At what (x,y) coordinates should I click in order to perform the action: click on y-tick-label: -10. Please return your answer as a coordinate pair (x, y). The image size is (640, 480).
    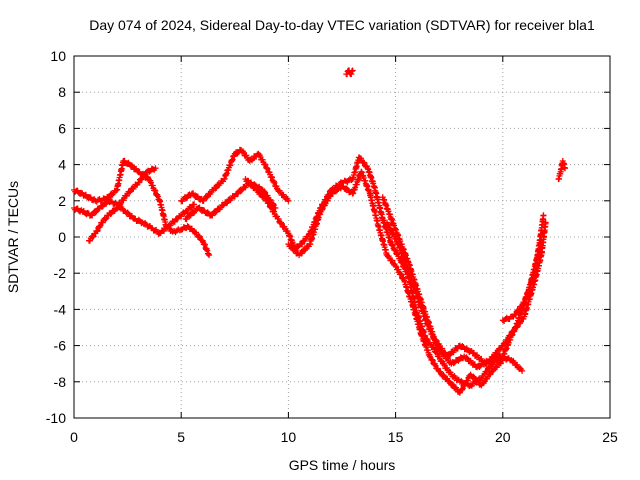
    Looking at the image, I should click on (56, 418).